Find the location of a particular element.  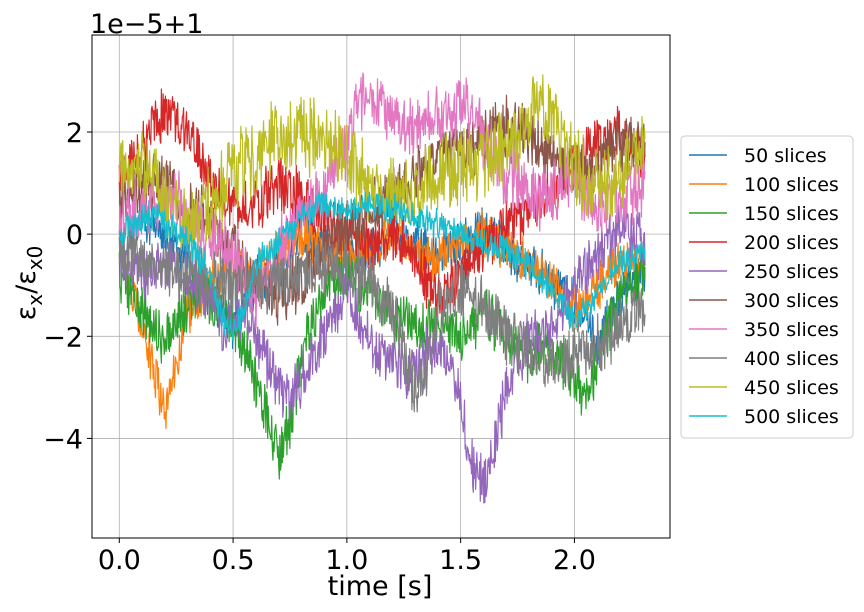

offset-label: 1e−5+1 is located at coordinates (146, 24).